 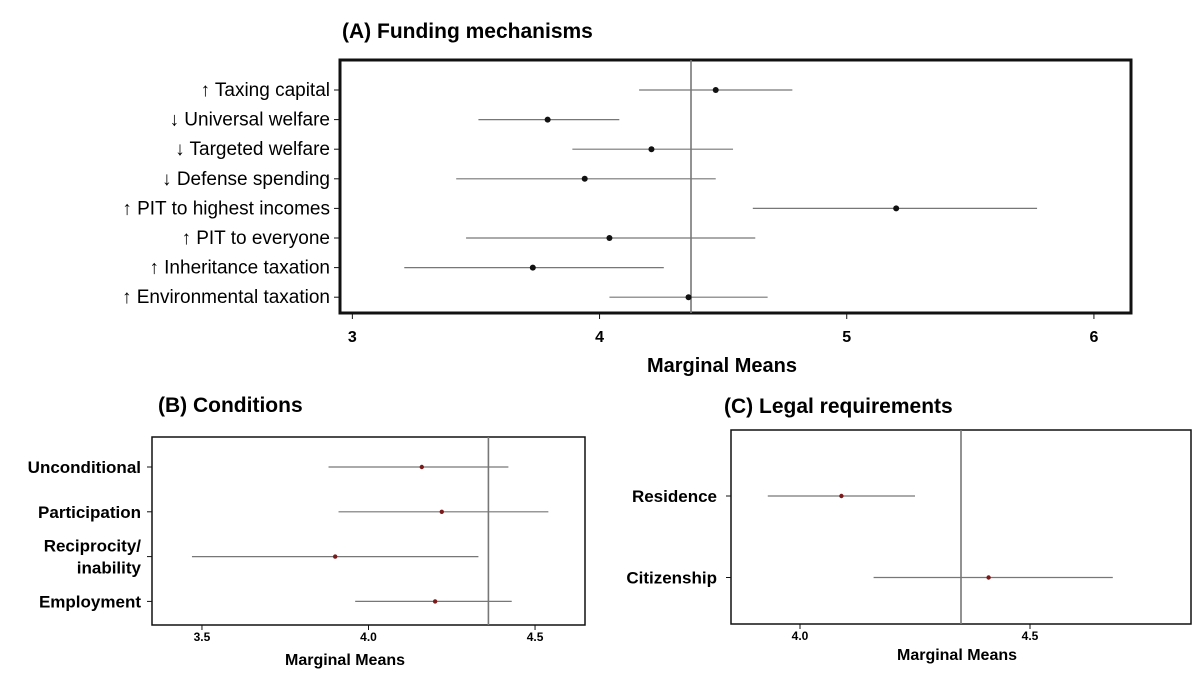 What do you see at coordinates (671, 578) in the screenshot?
I see `y-tick-label: Citizenship` at bounding box center [671, 578].